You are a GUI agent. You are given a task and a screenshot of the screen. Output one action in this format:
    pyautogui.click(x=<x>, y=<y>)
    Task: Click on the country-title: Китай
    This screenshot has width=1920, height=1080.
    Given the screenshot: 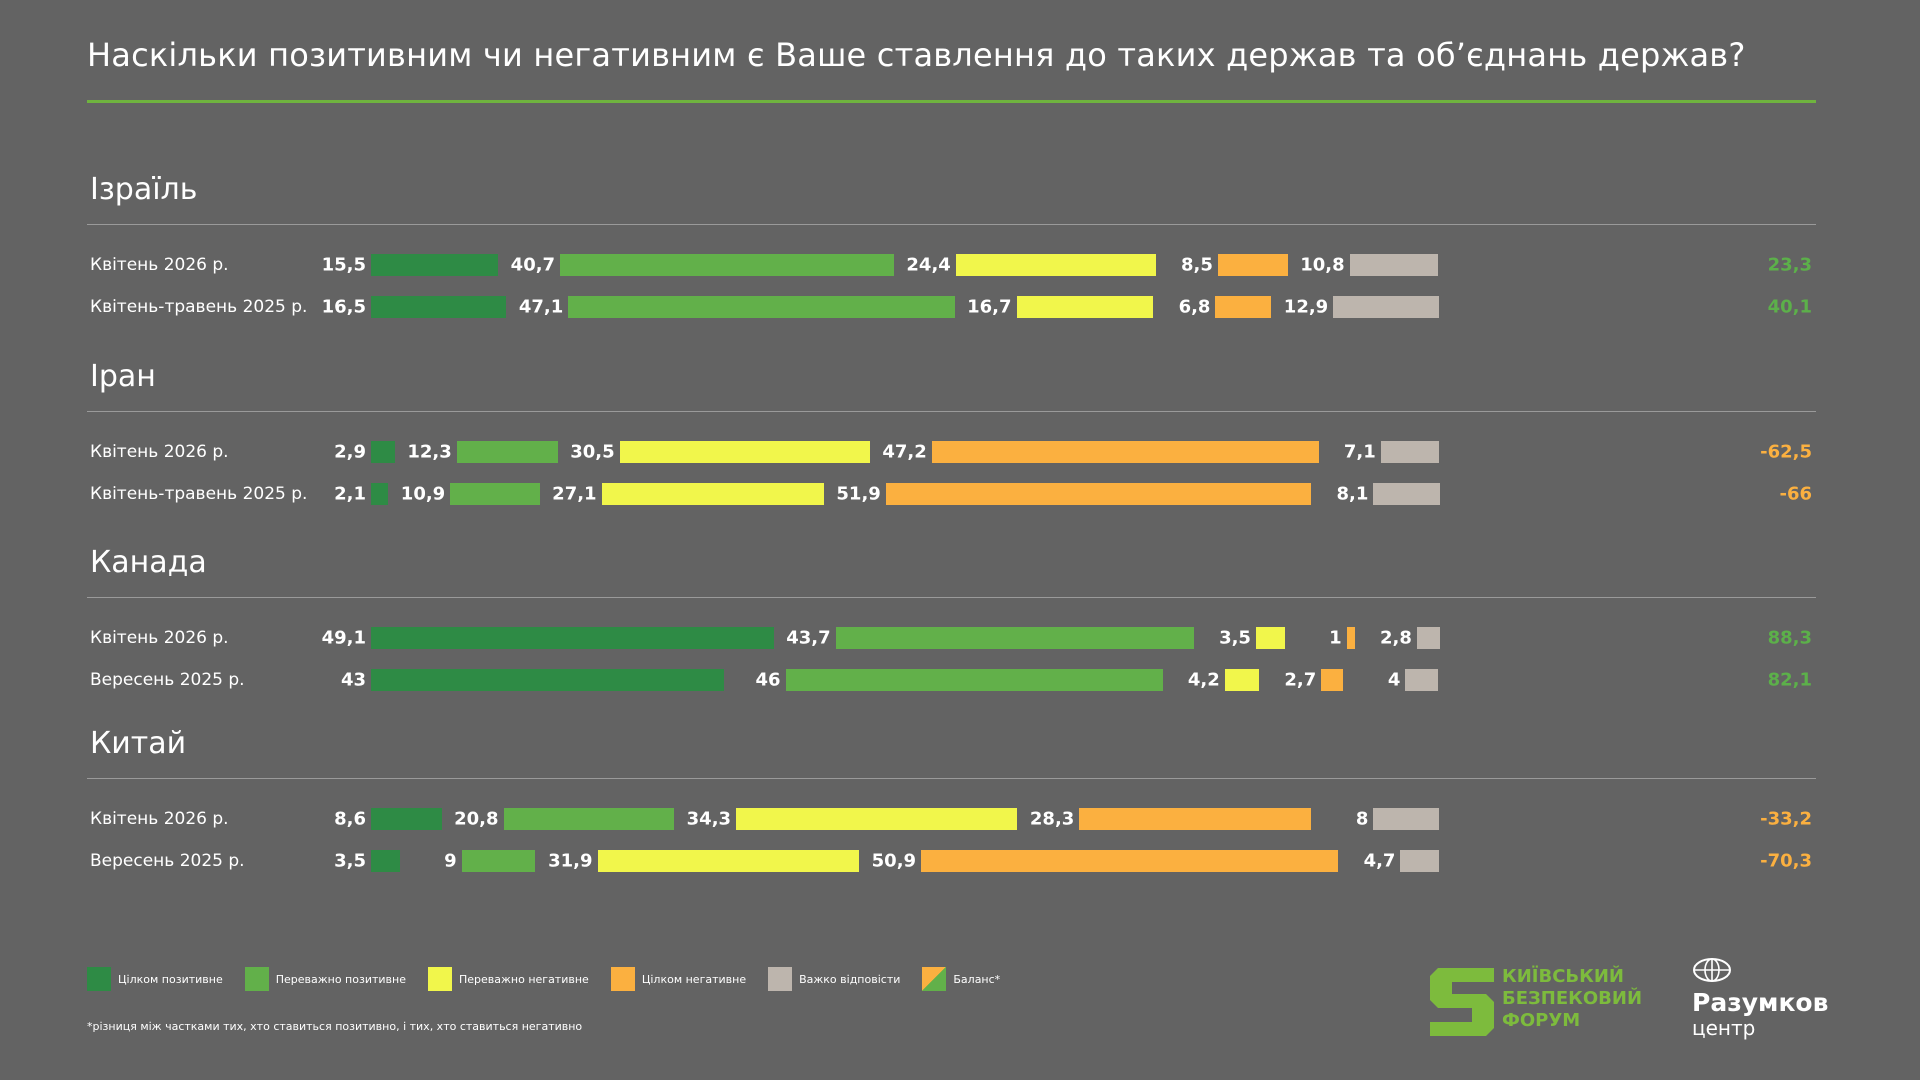 What is the action you would take?
    pyautogui.click(x=138, y=743)
    